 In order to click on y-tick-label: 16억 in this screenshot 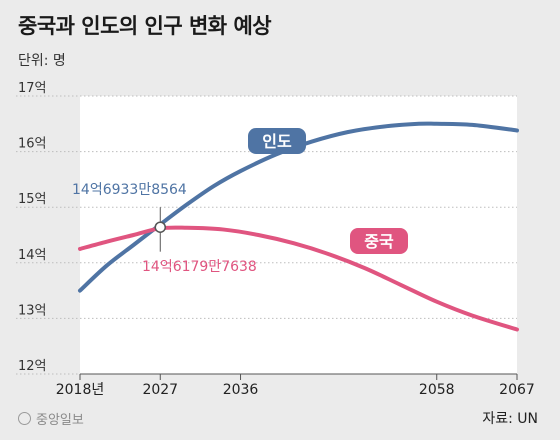, I will do `click(32, 144)`.